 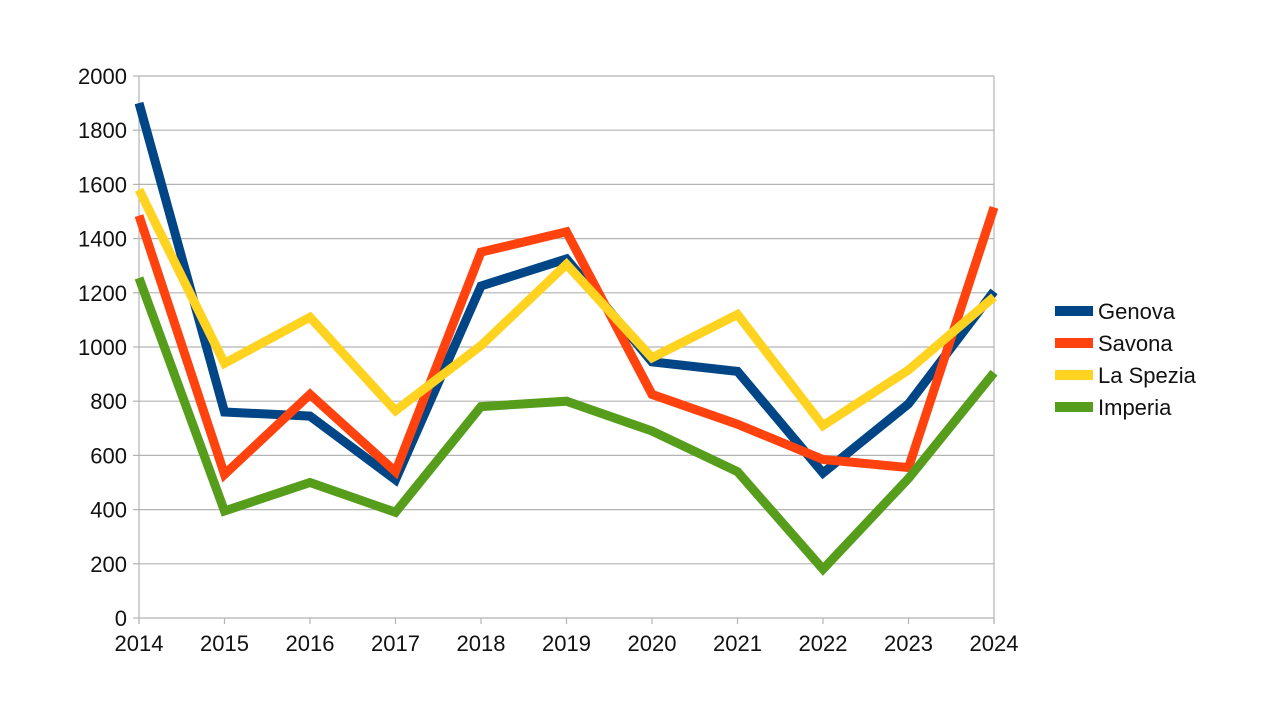 What do you see at coordinates (1074, 343) in the screenshot?
I see `legend-swatch-savona` at bounding box center [1074, 343].